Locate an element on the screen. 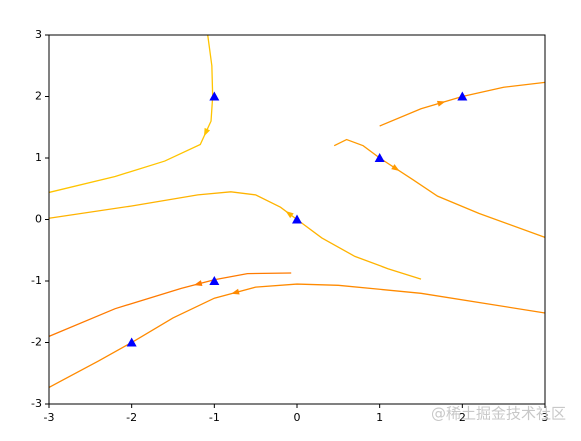  x-tick-label: -3 is located at coordinates (49, 417).